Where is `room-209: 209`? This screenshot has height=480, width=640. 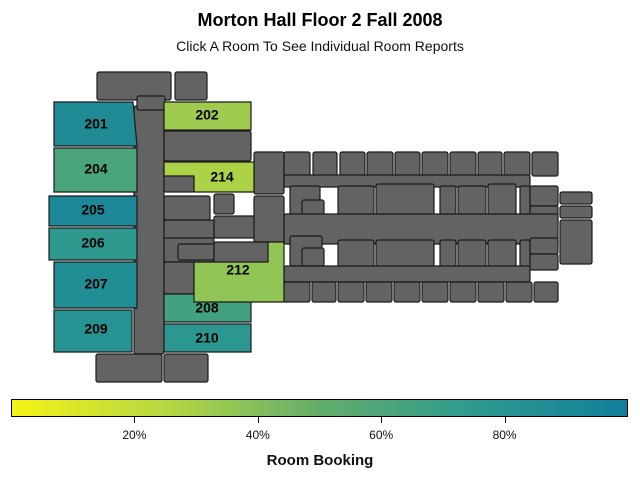 room-209: 209 is located at coordinates (93, 331).